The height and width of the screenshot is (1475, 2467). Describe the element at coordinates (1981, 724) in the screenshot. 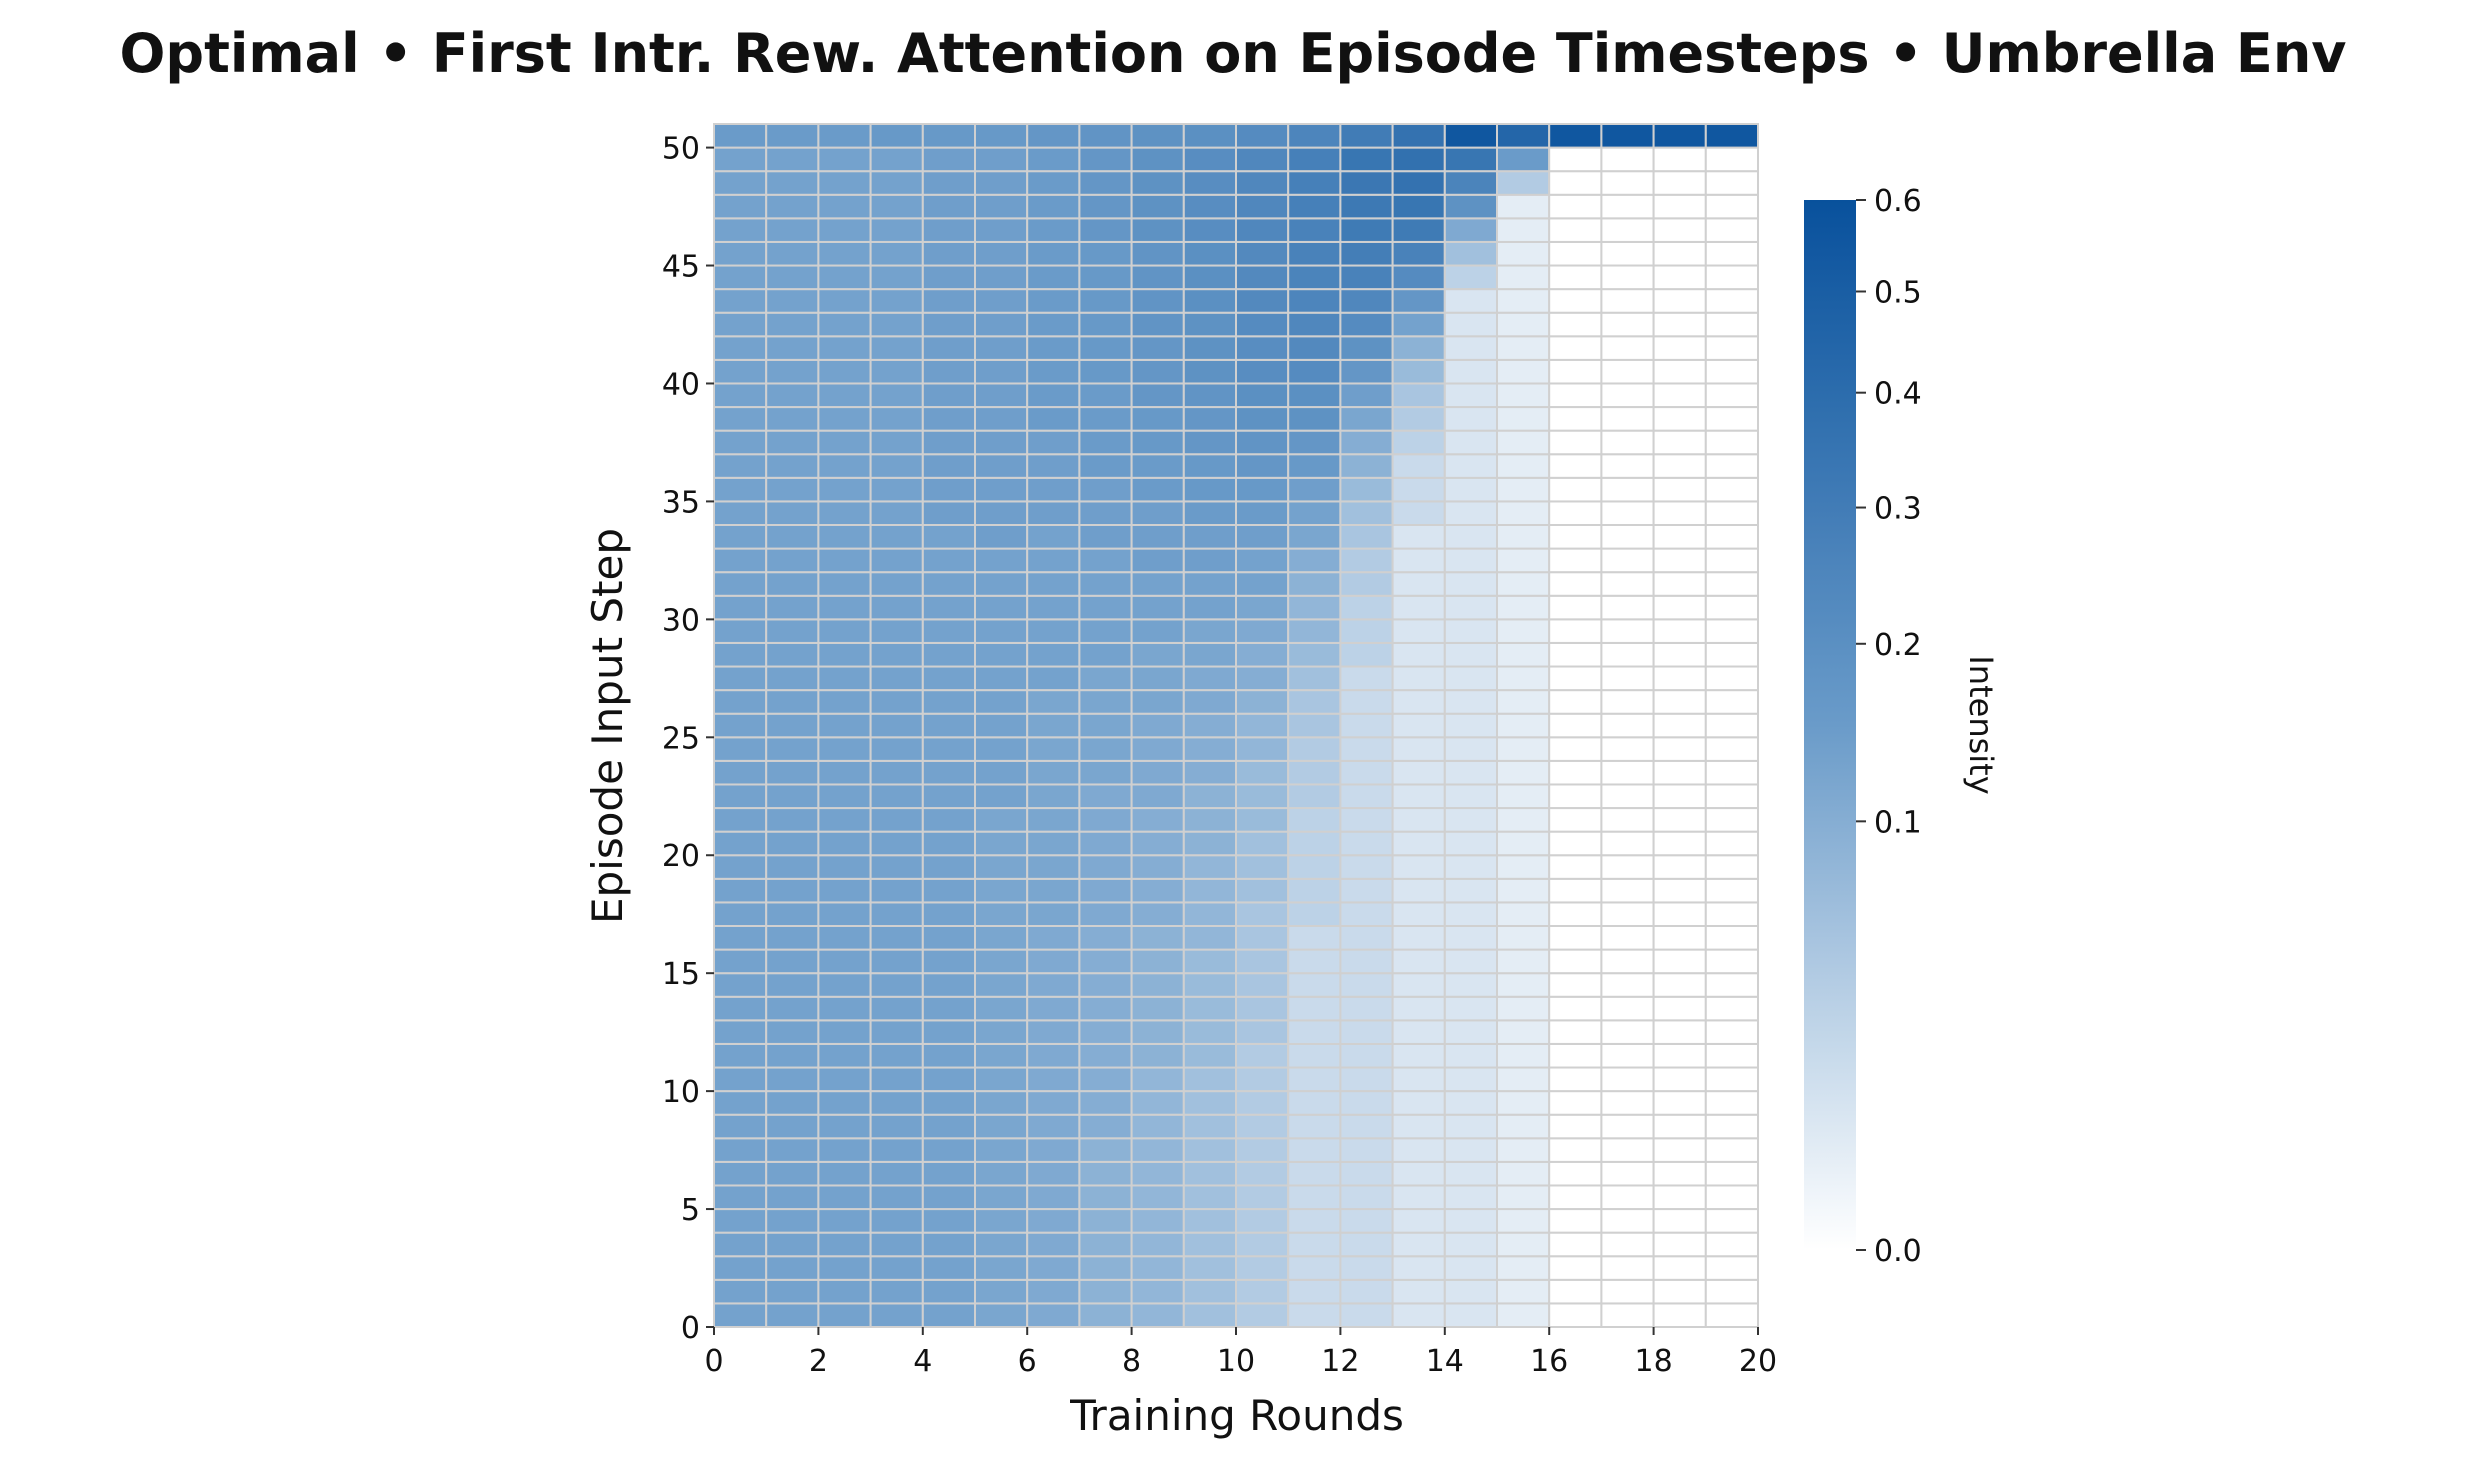

I see `colorbar-label: Intensity` at that location.